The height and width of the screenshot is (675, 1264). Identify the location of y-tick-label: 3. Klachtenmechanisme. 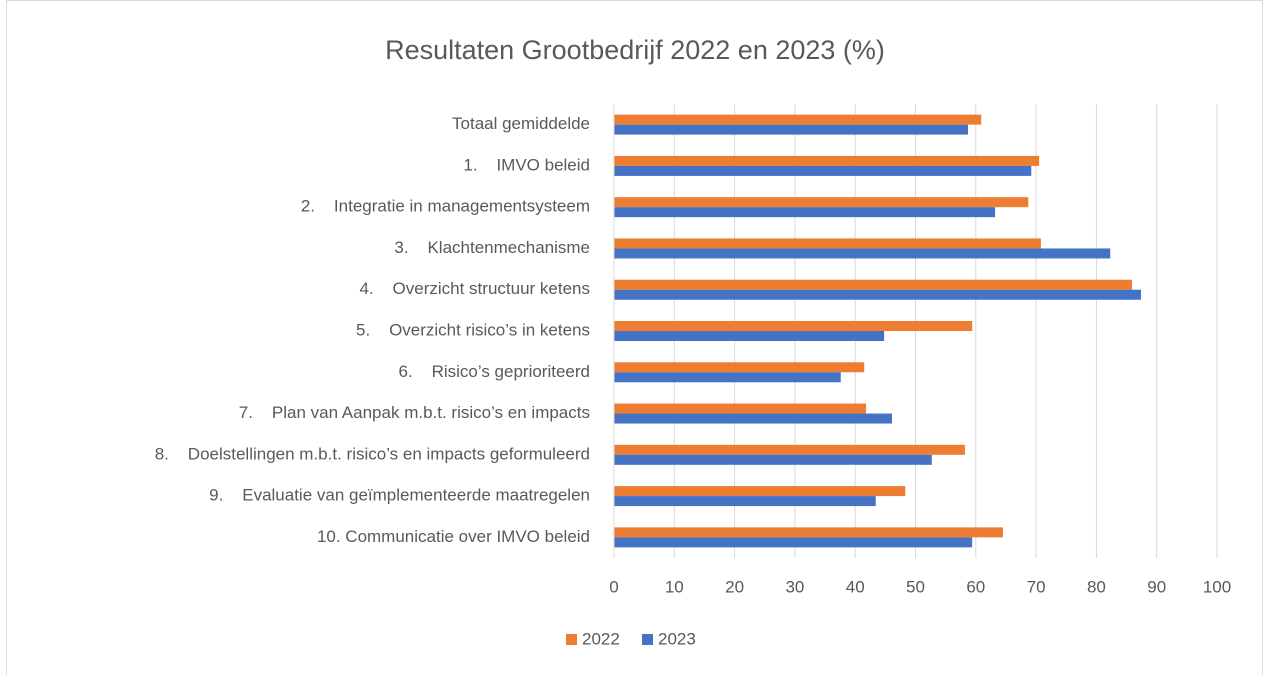
(492, 247).